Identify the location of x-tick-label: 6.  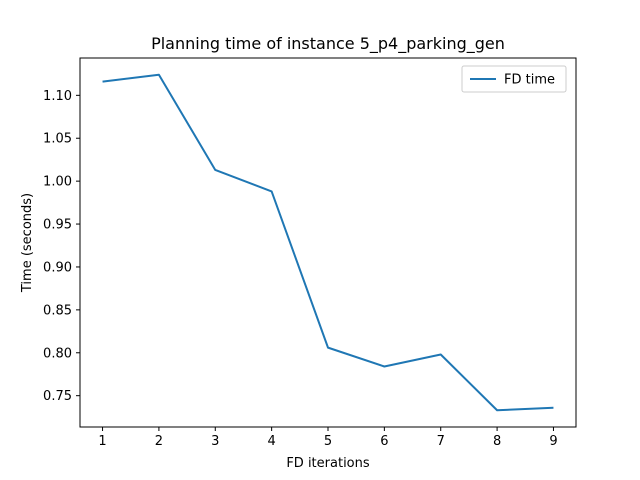
(384, 441).